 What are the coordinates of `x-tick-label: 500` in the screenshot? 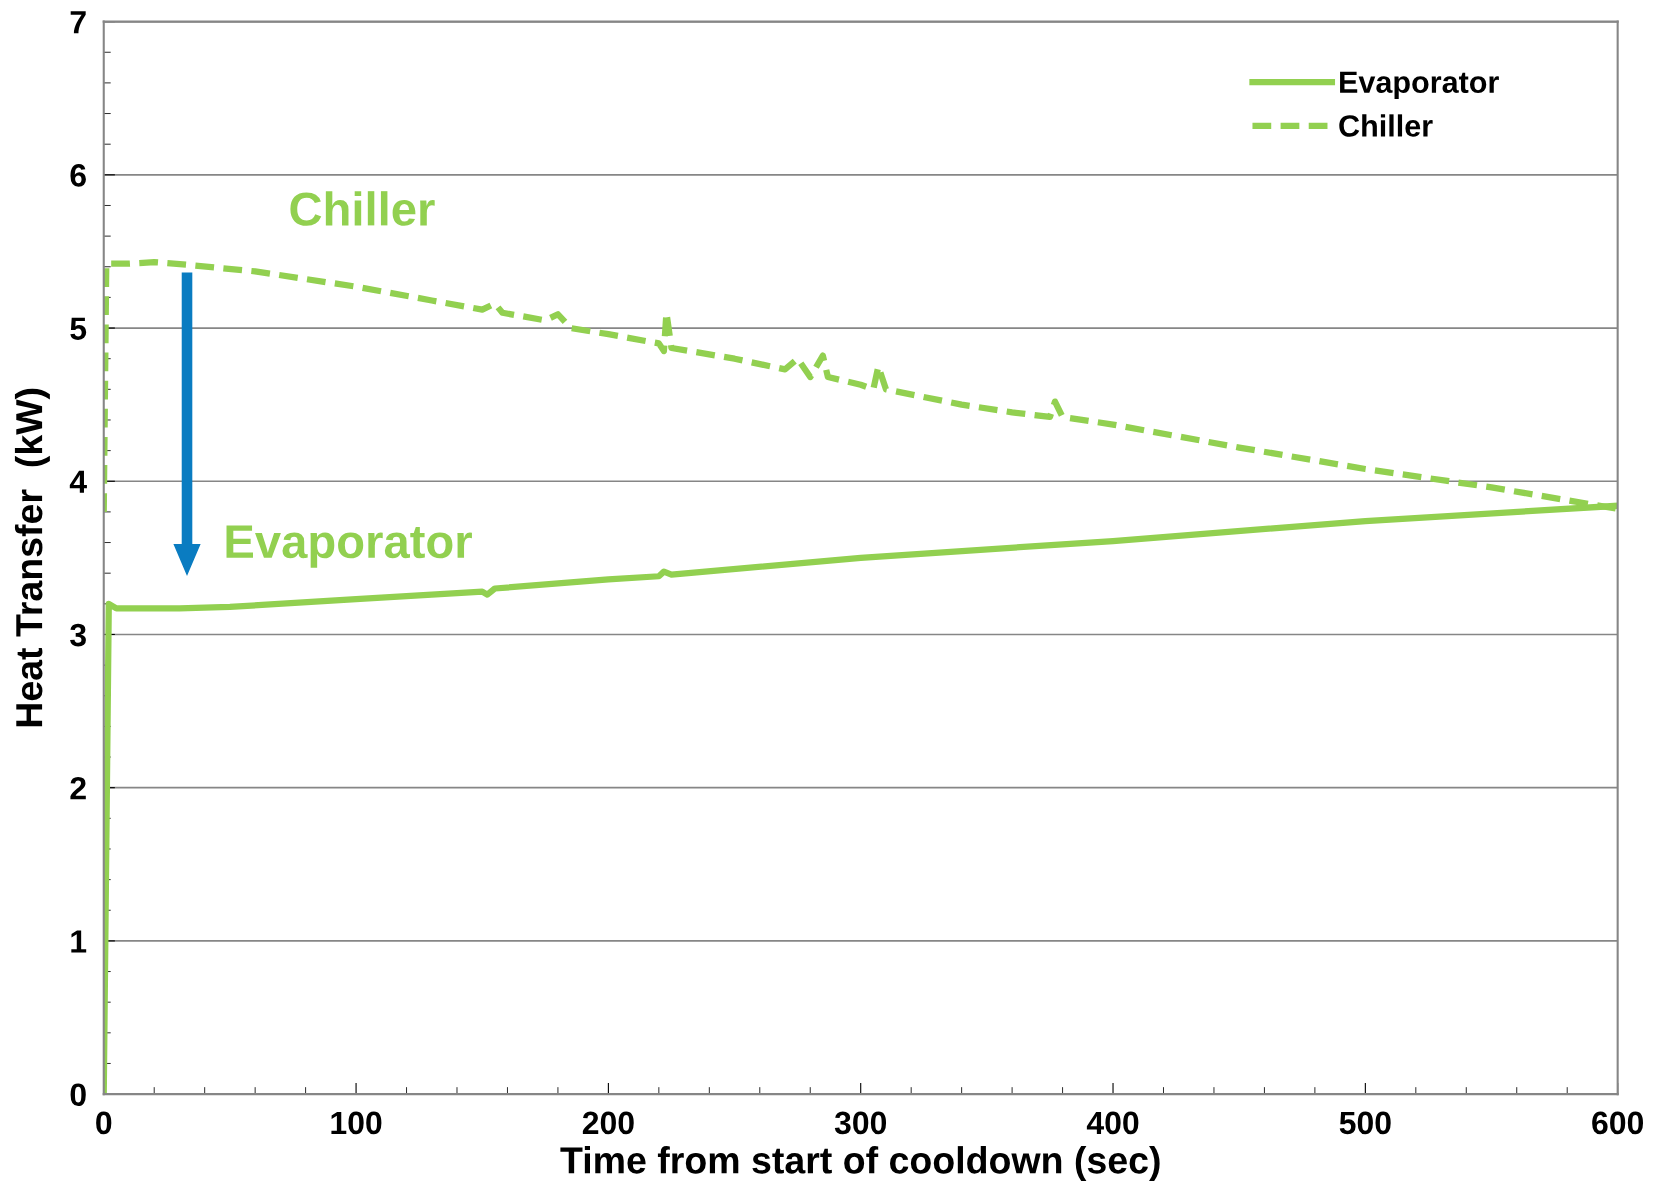 It's located at (1365, 1123).